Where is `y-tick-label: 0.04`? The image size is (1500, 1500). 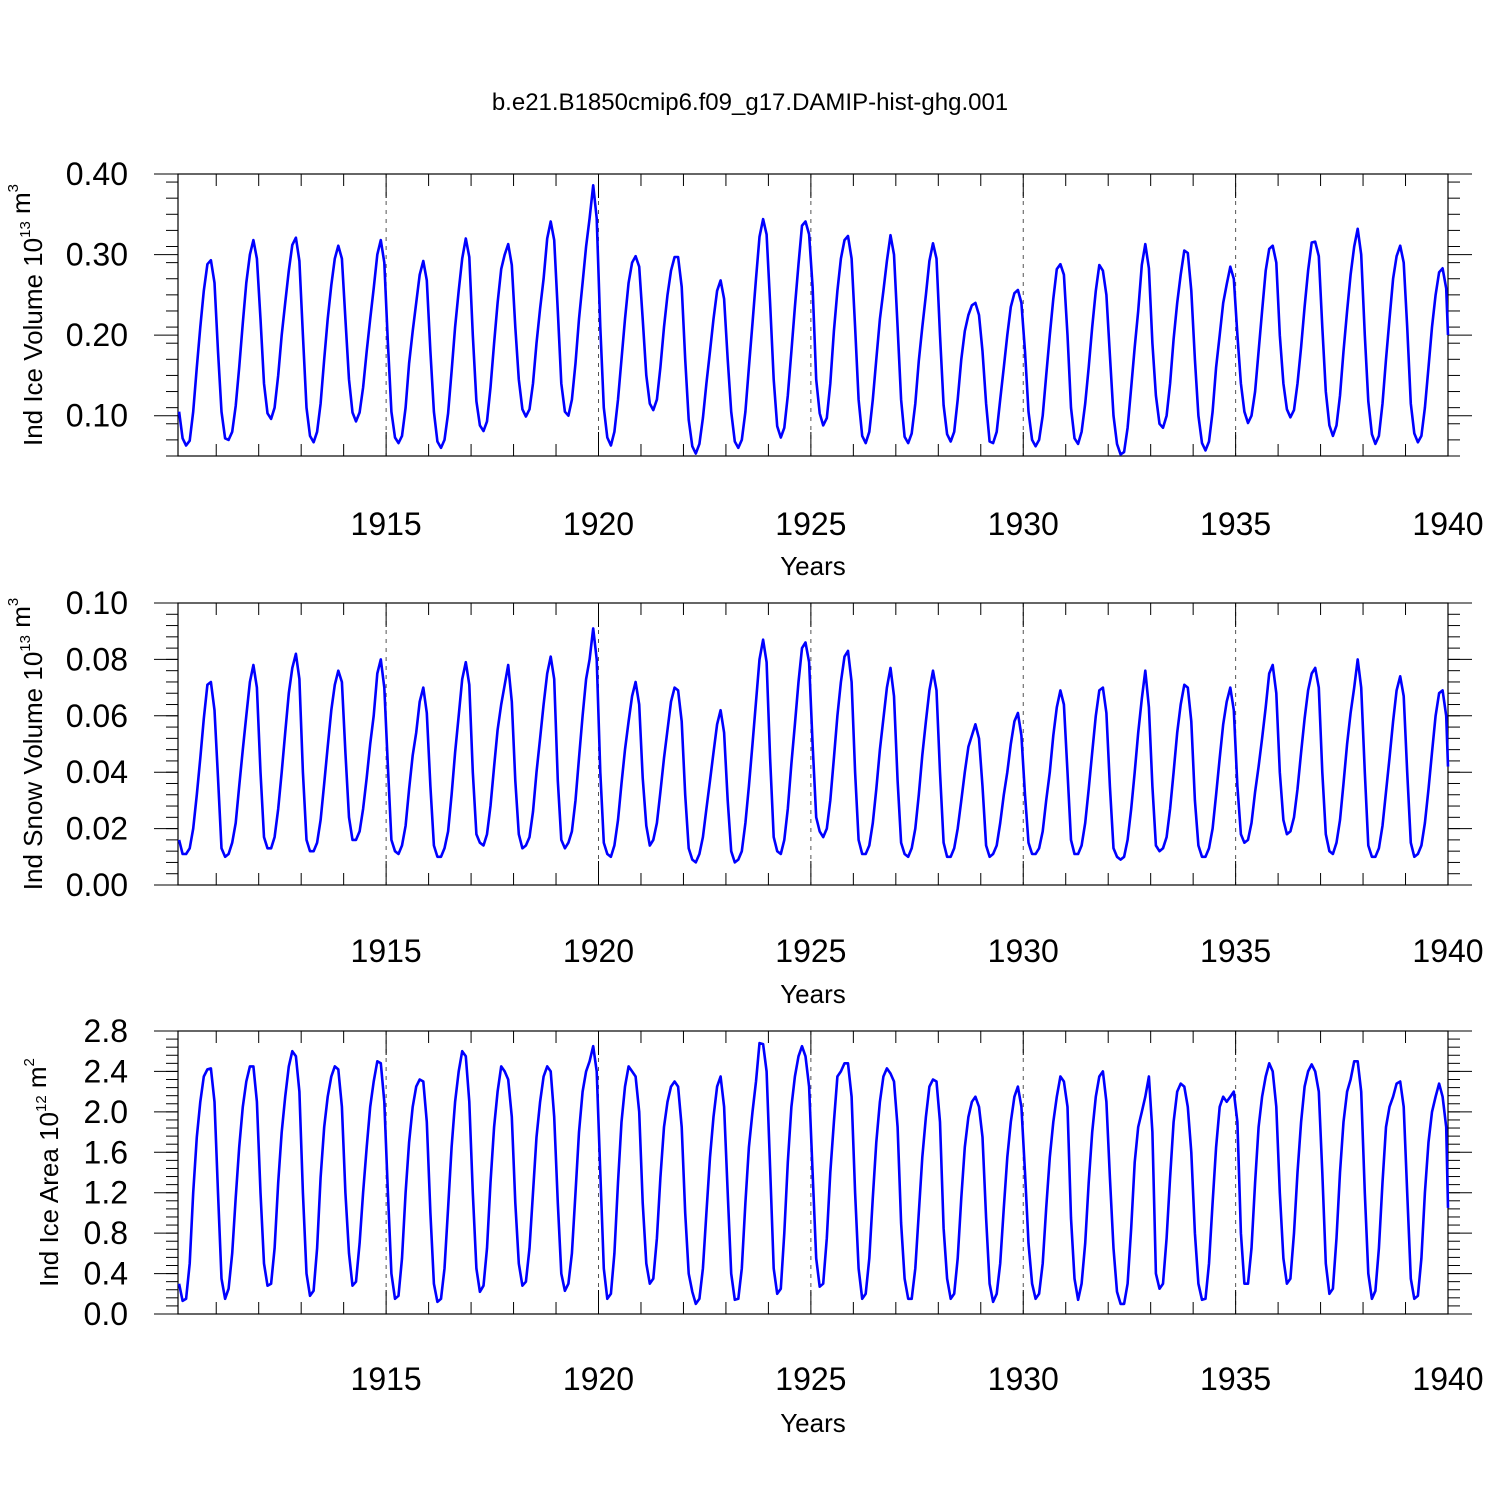
y-tick-label: 0.04 is located at coordinates (97, 772).